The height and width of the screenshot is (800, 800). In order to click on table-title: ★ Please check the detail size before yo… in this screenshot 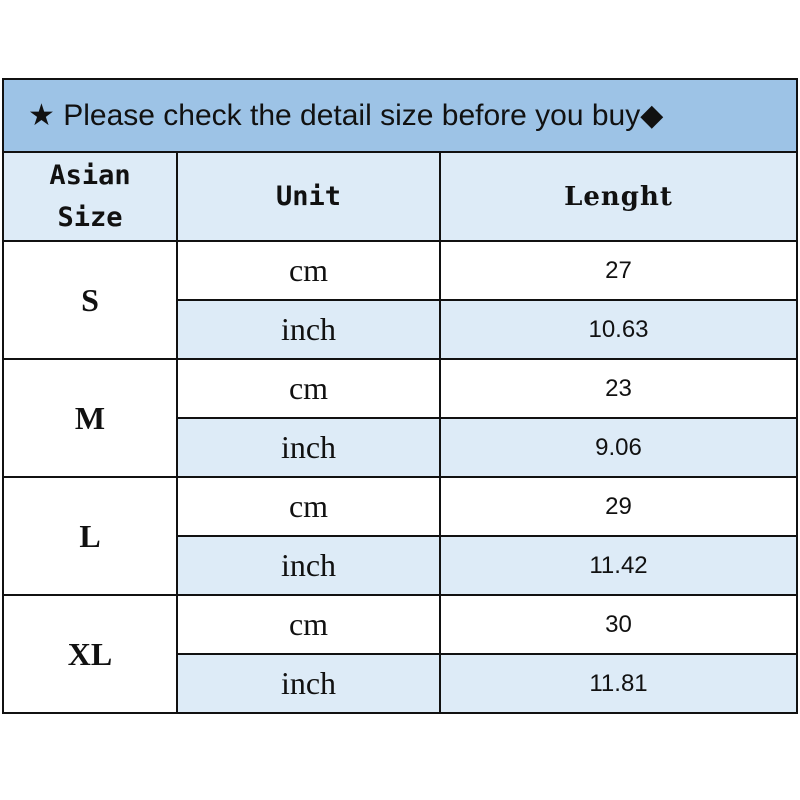, I will do `click(400, 115)`.